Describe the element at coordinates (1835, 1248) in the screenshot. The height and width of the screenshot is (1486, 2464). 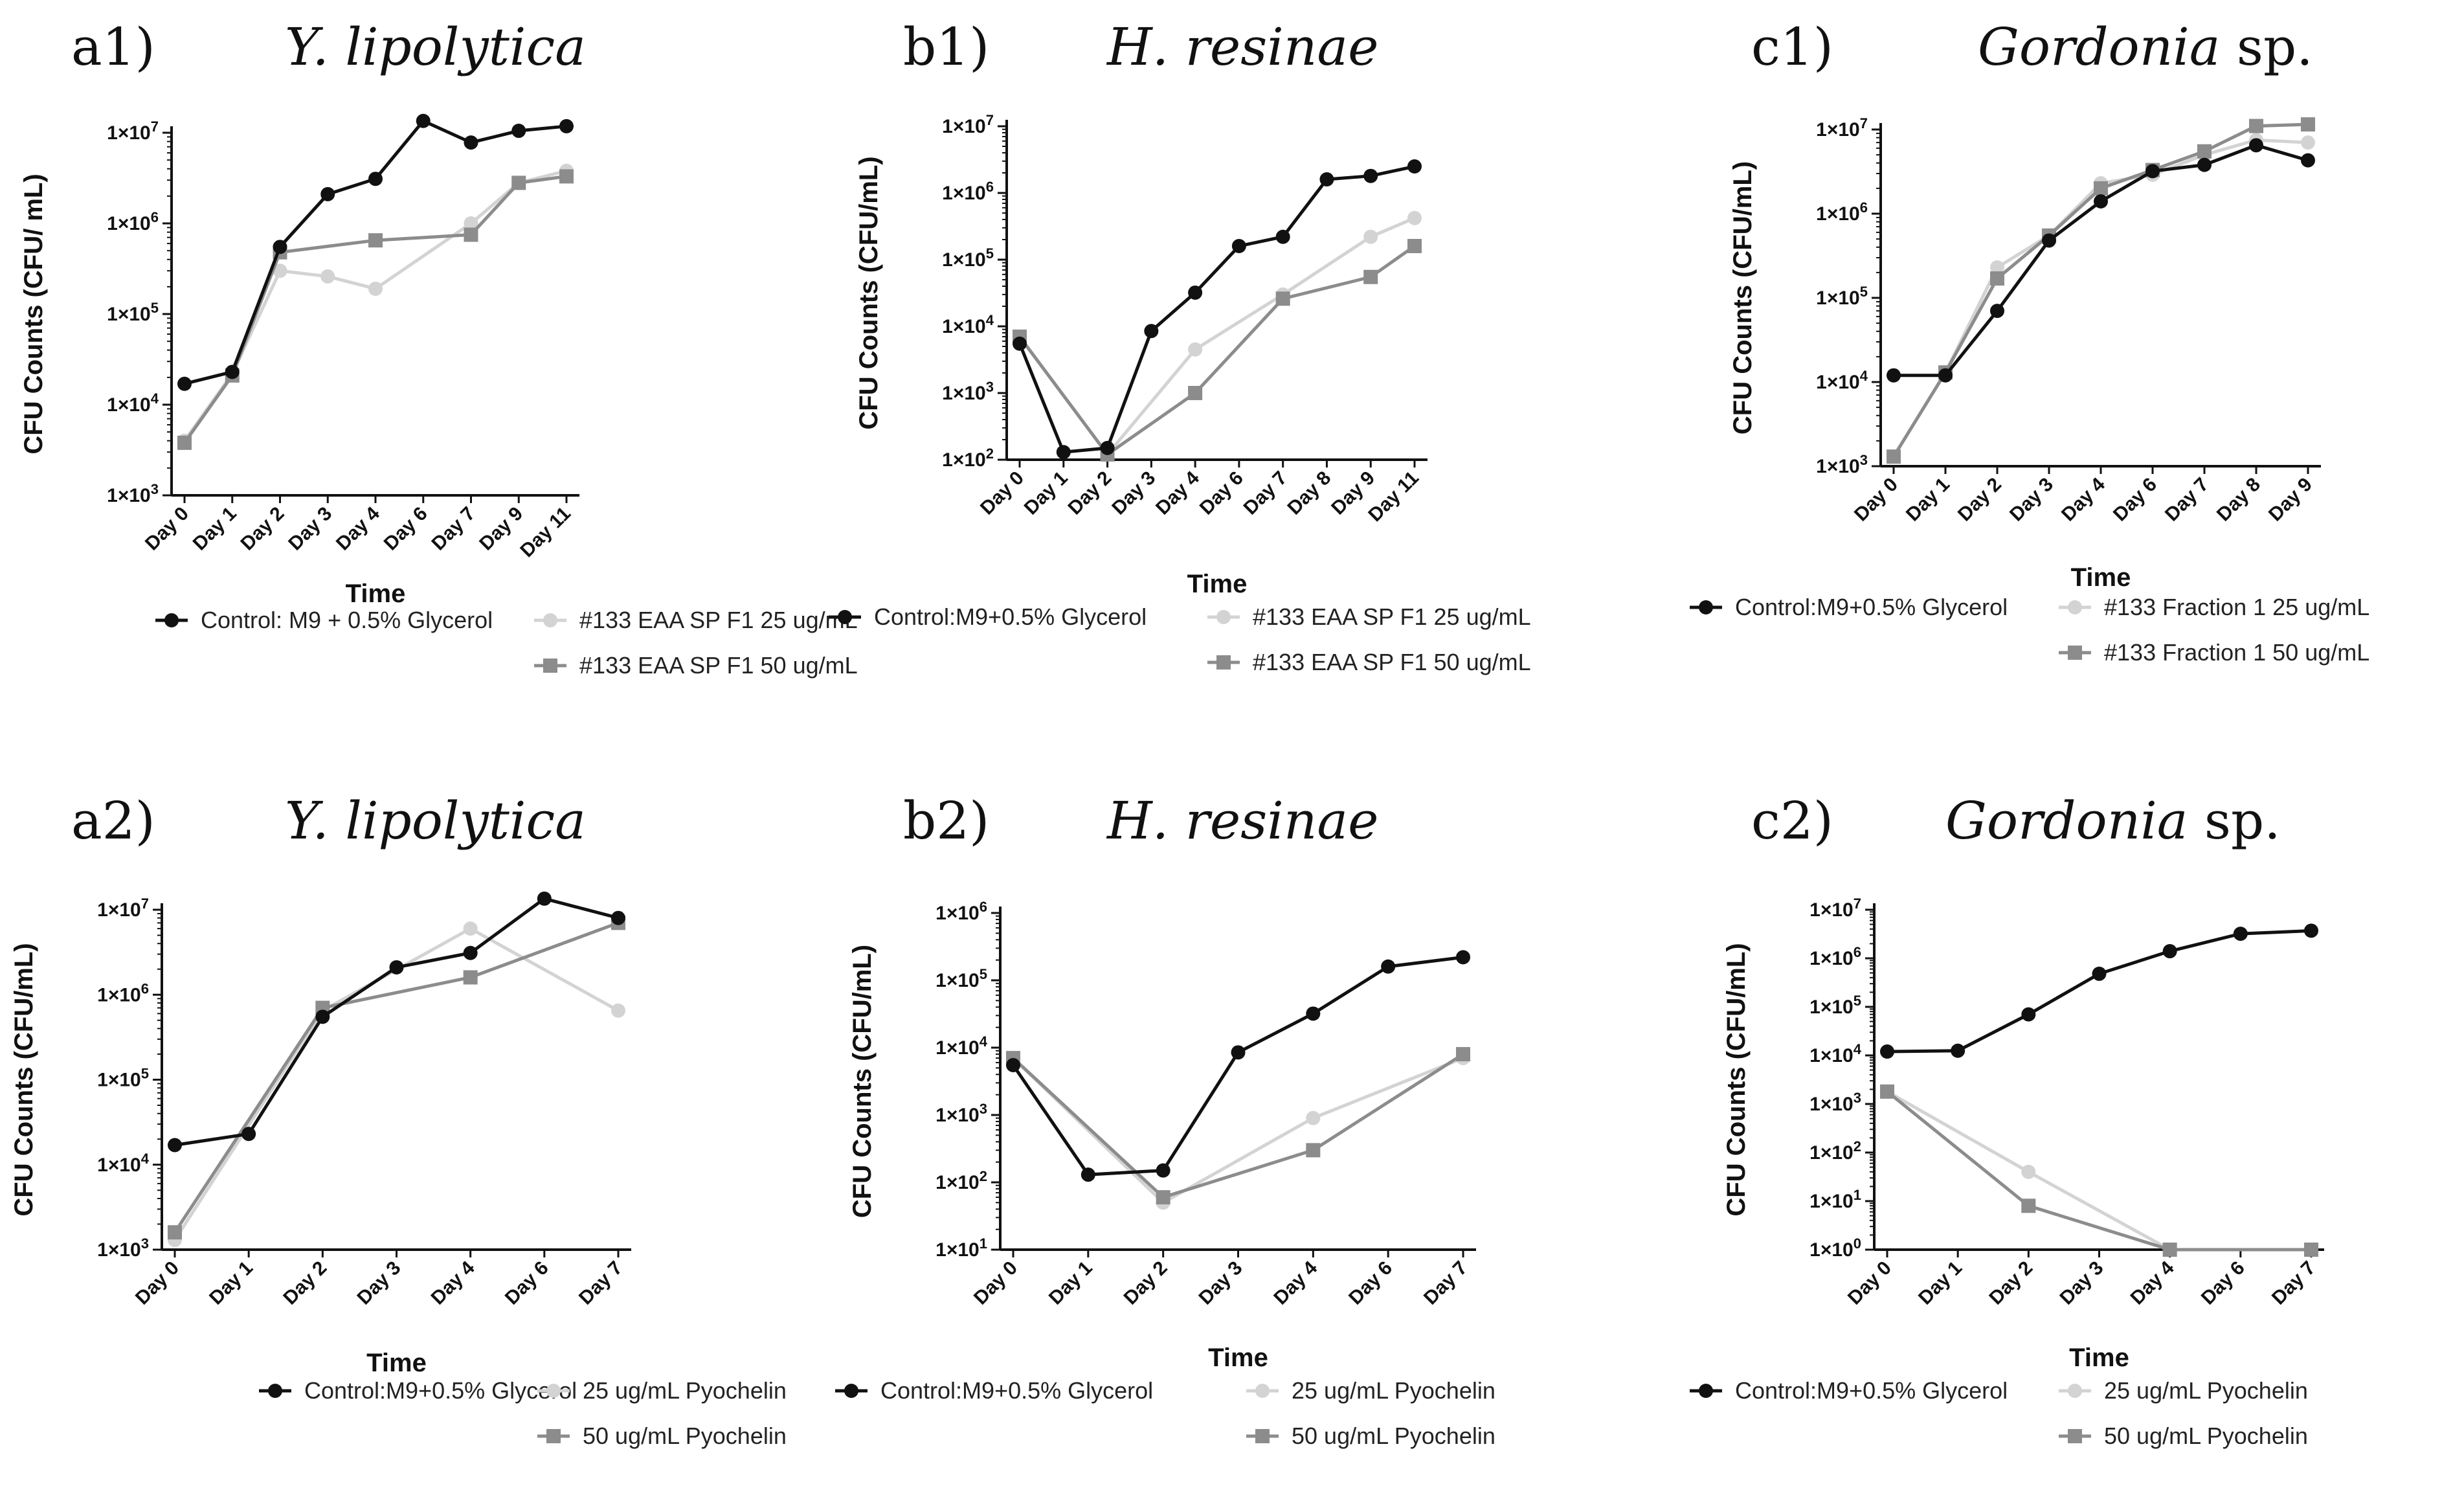
I see `y-tick-label: 1×100` at that location.